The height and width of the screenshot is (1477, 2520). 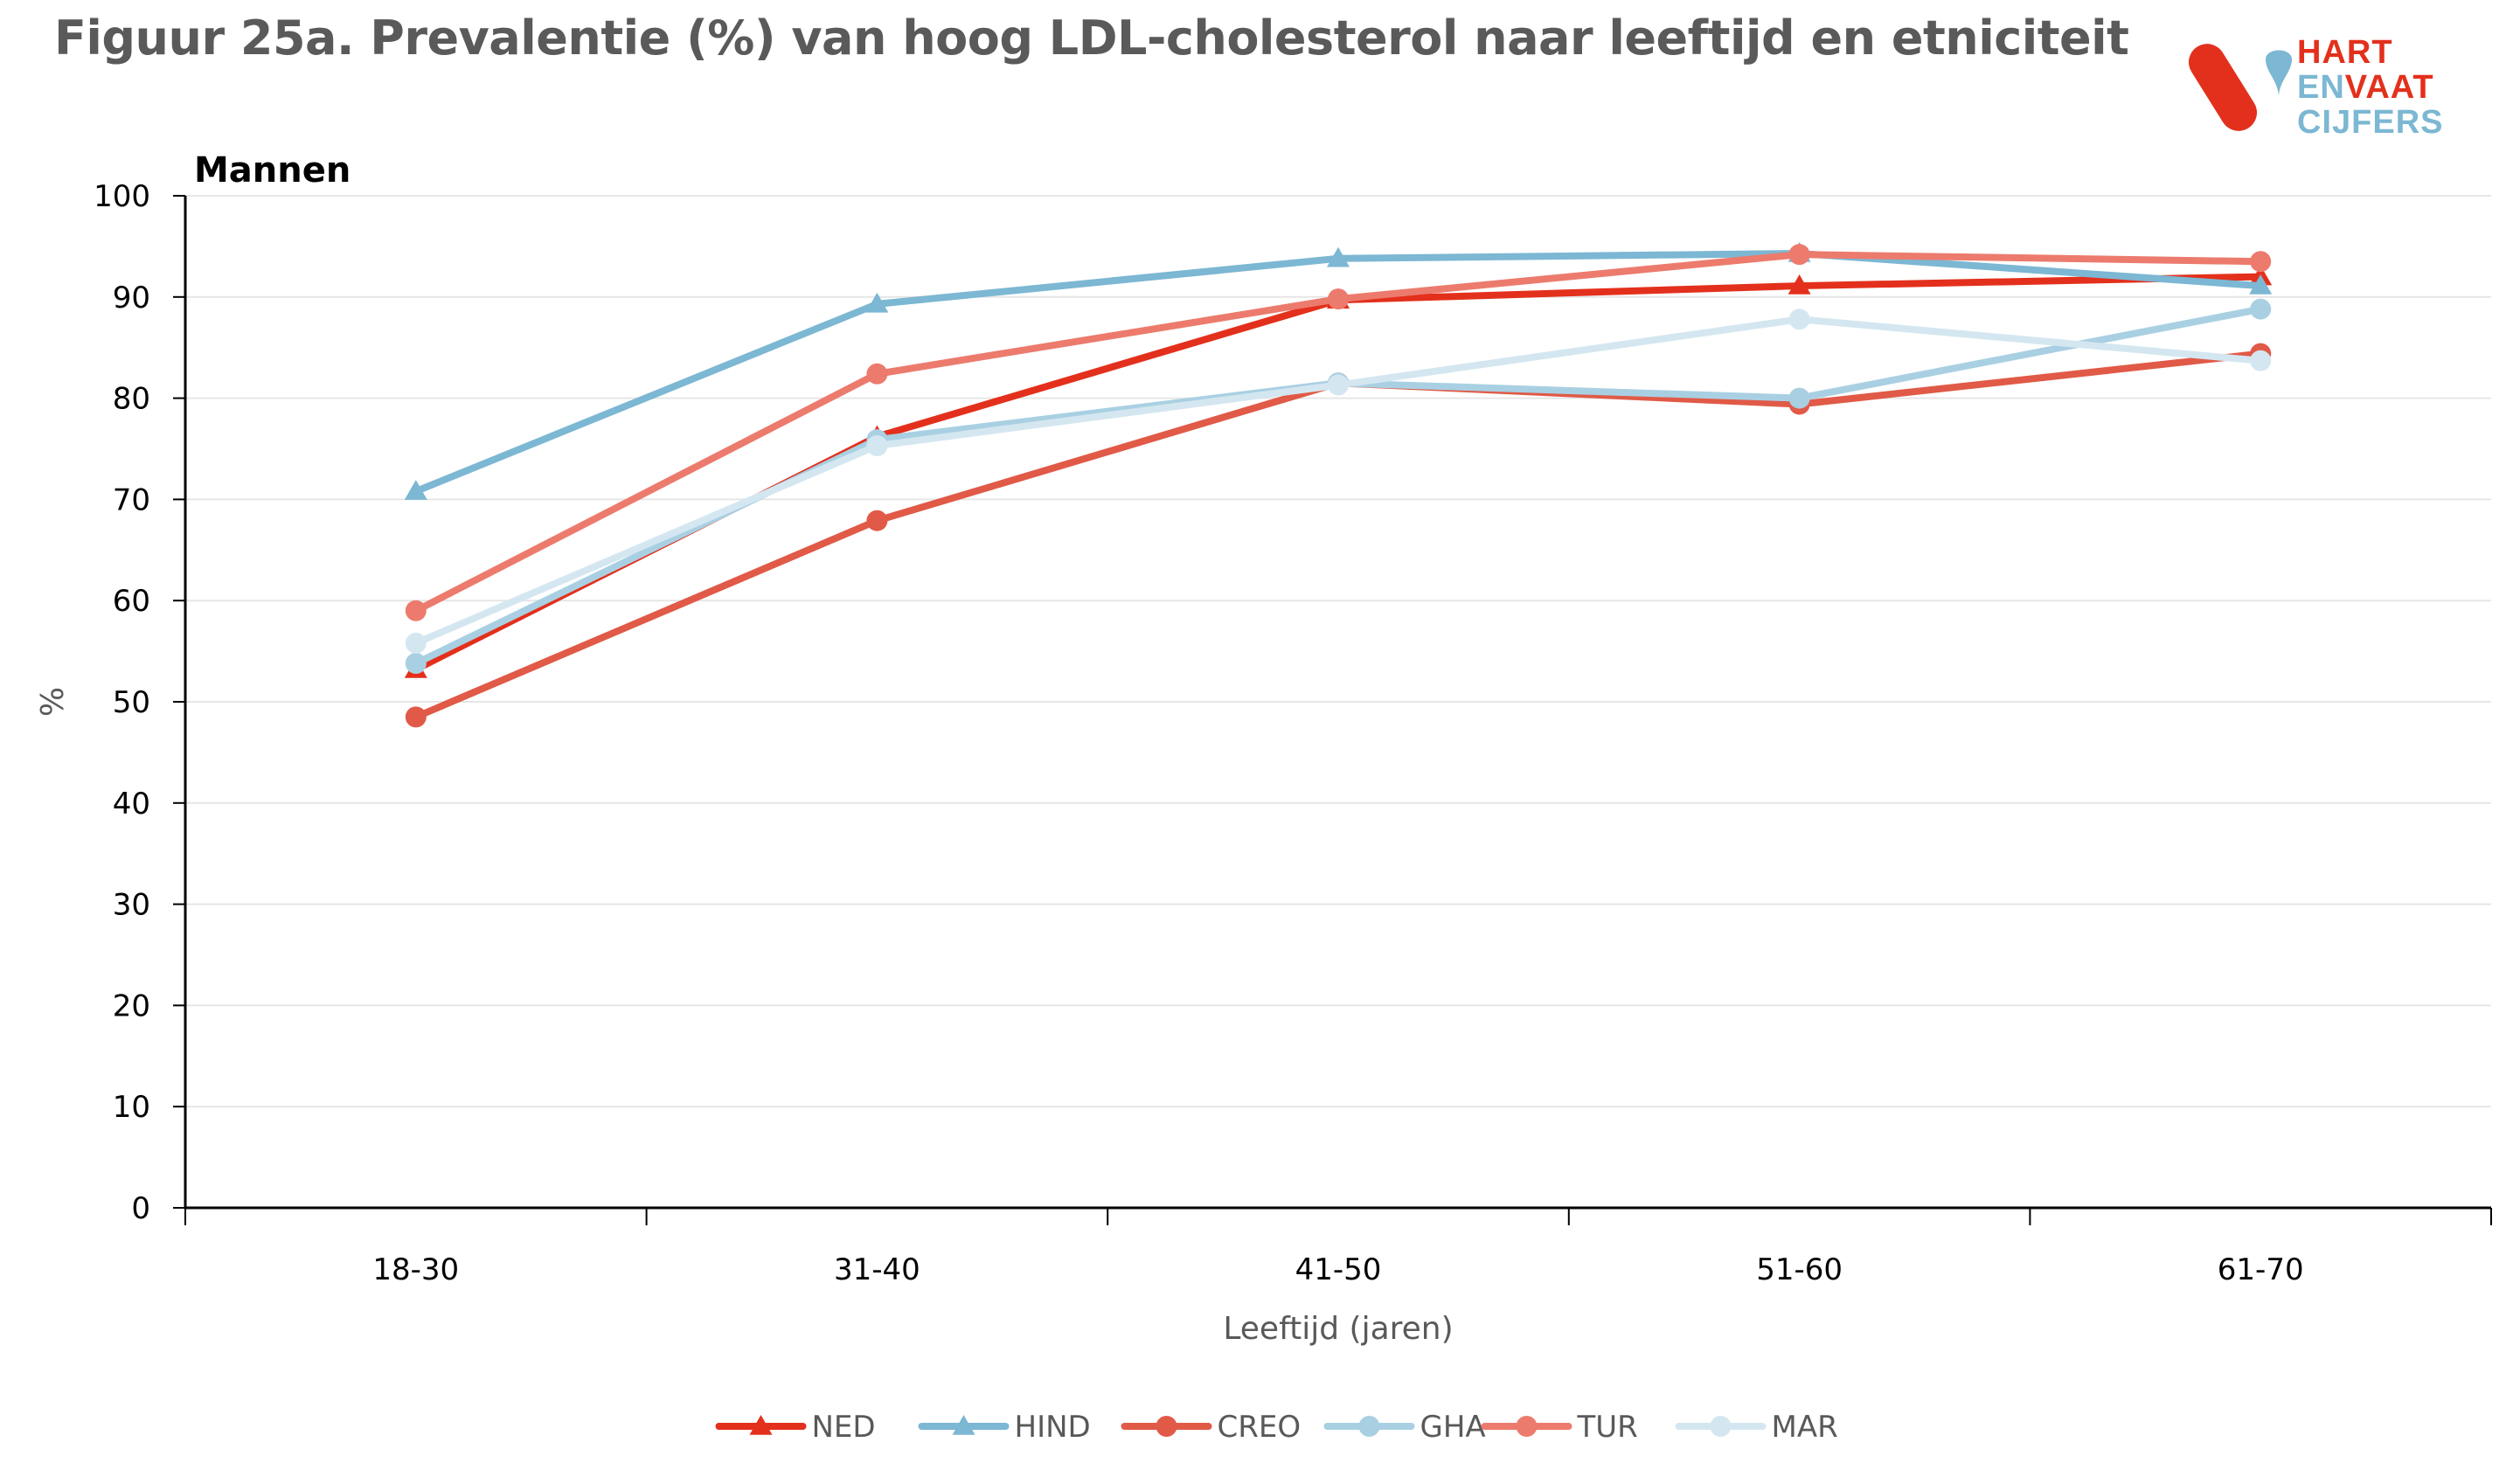 What do you see at coordinates (53, 702) in the screenshot?
I see `y-axis-label: %` at bounding box center [53, 702].